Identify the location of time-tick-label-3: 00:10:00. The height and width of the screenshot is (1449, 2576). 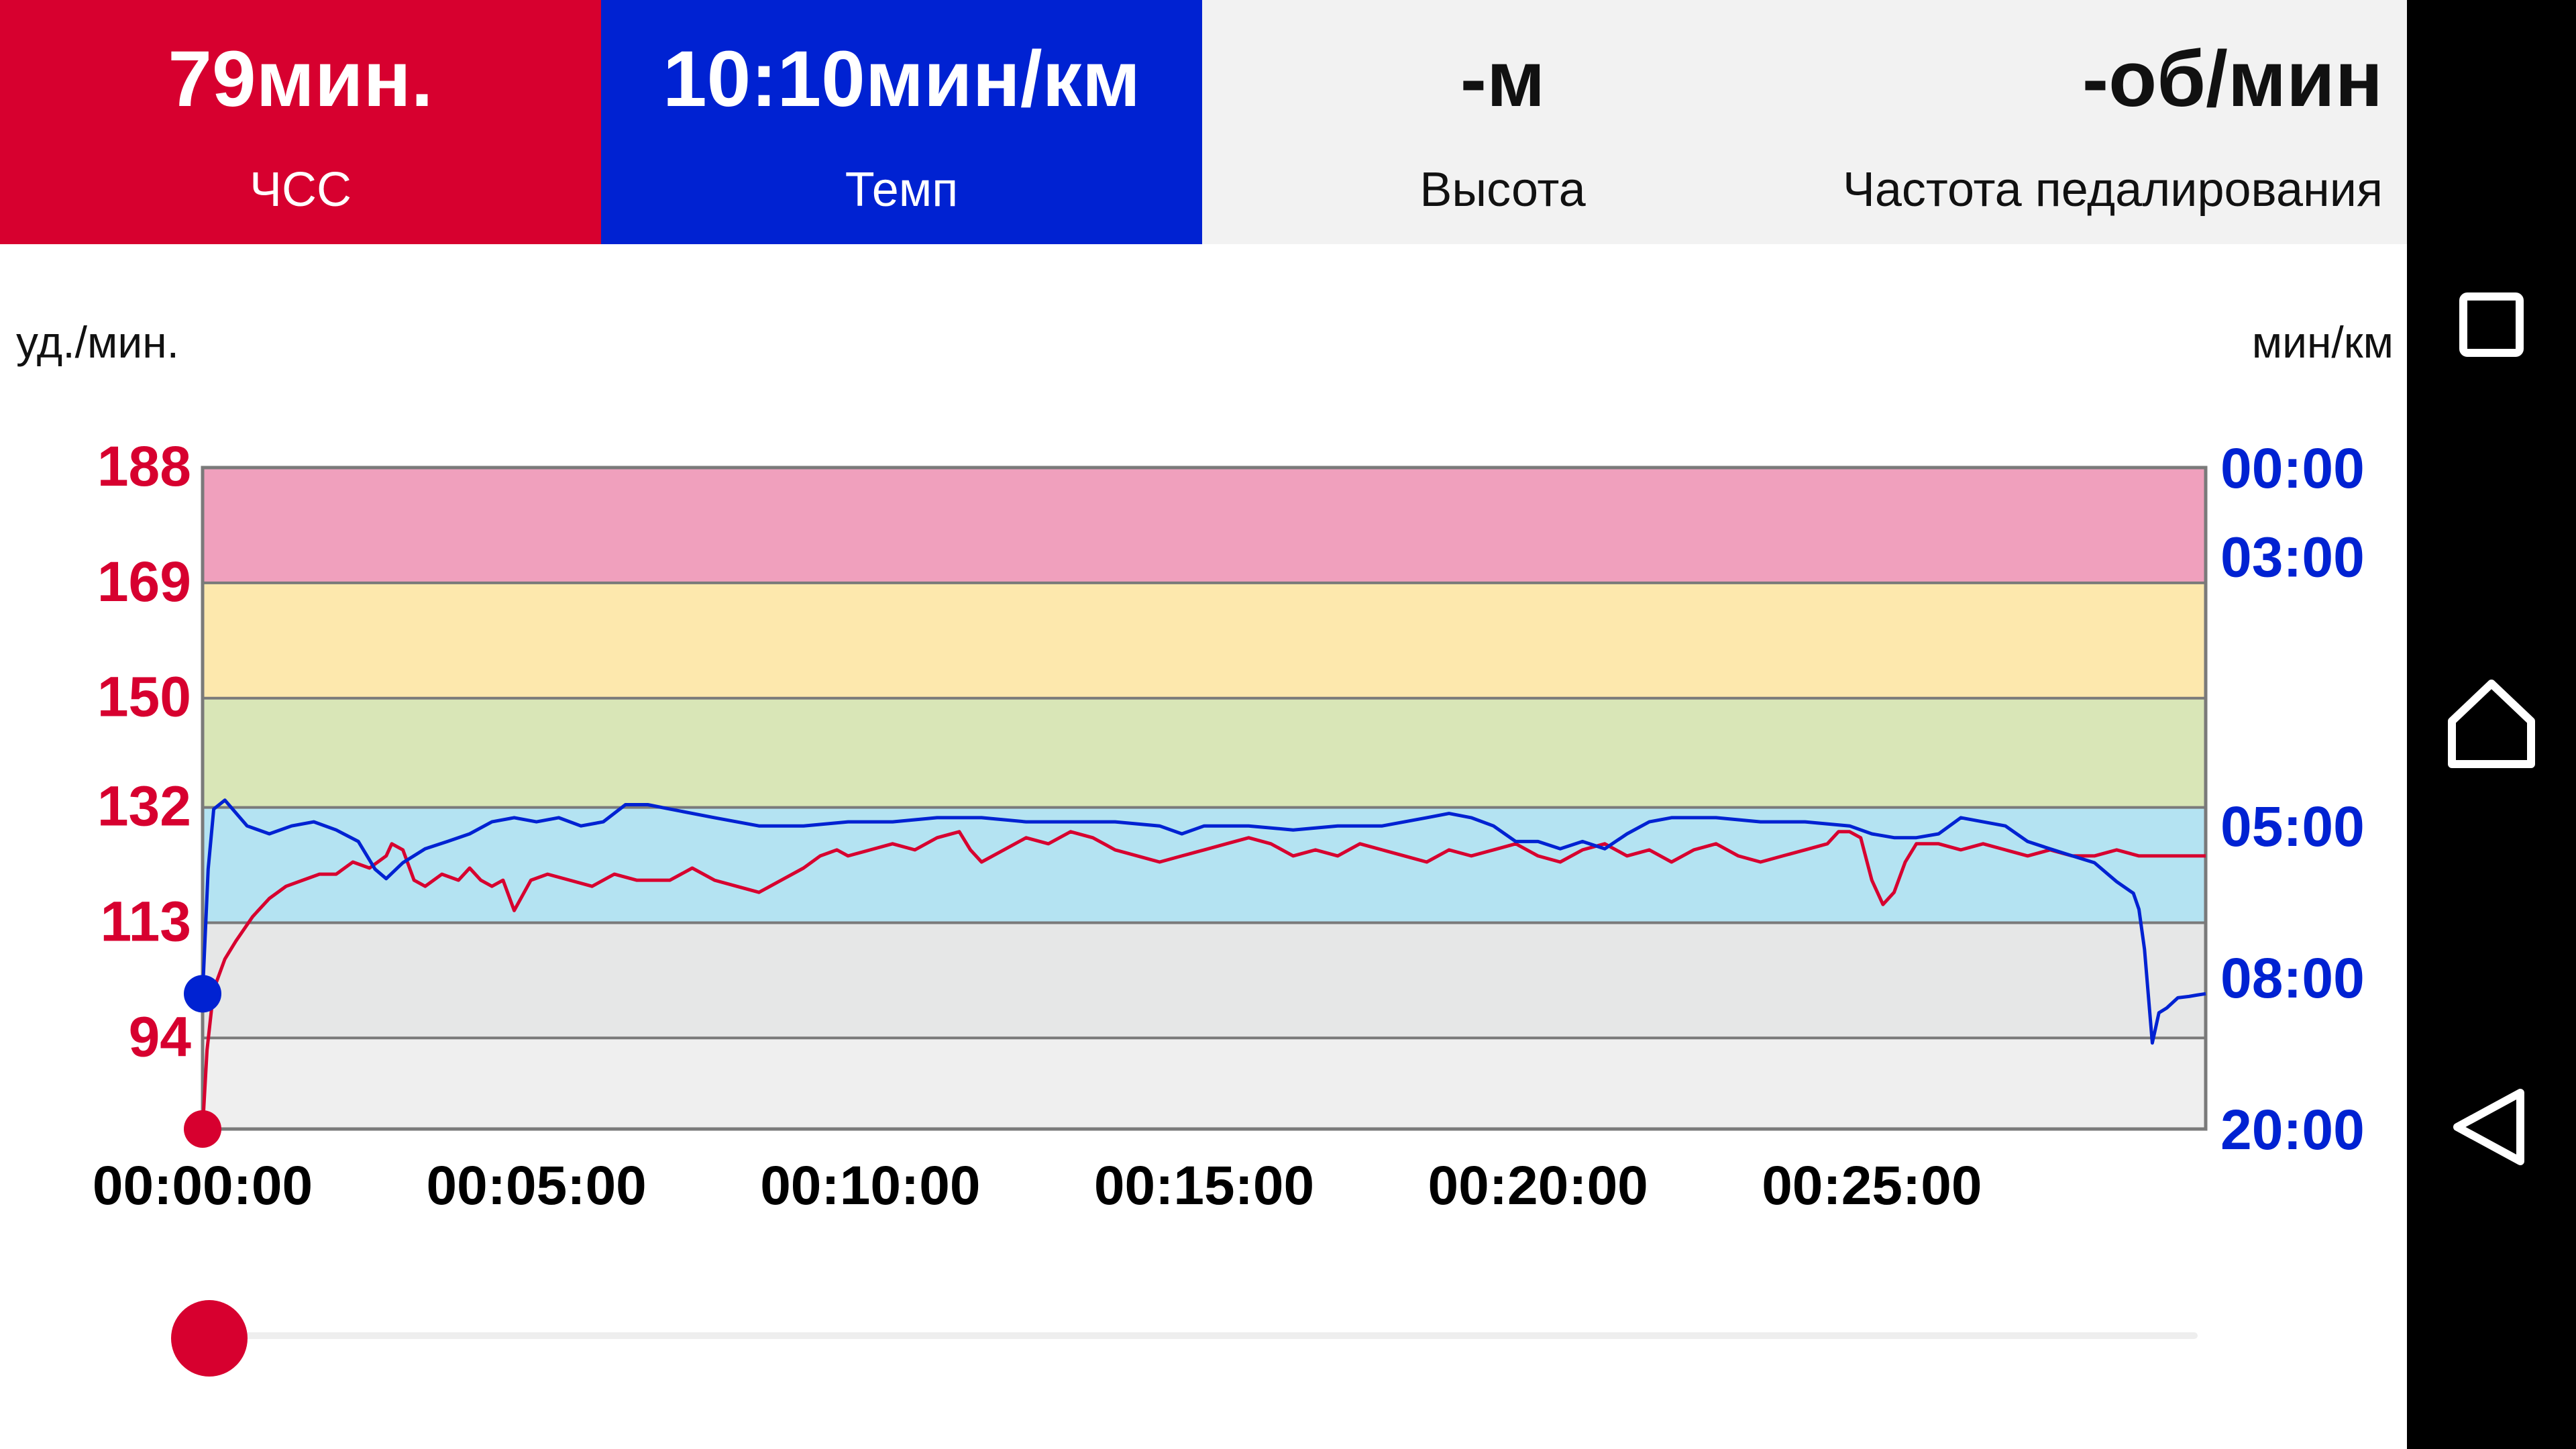
(870, 1185).